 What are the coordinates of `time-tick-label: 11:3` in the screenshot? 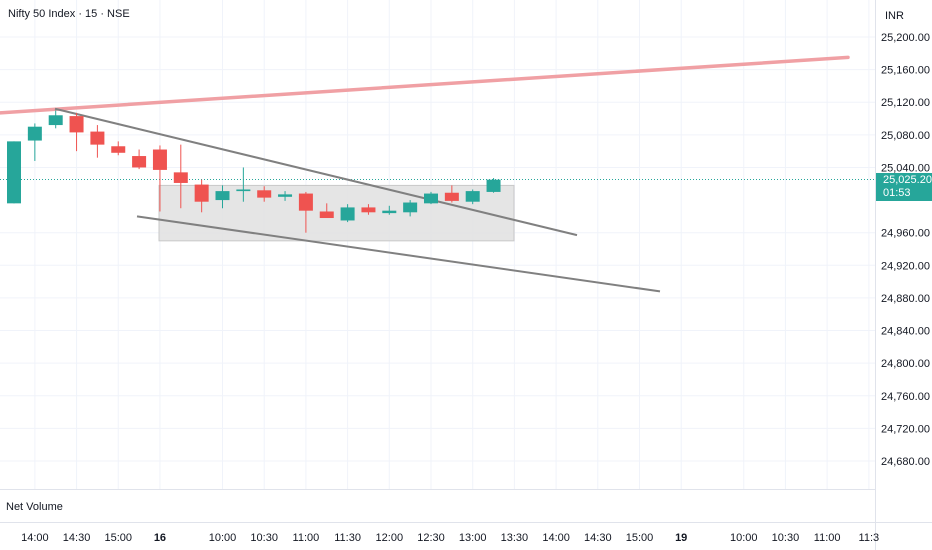 It's located at (869, 538).